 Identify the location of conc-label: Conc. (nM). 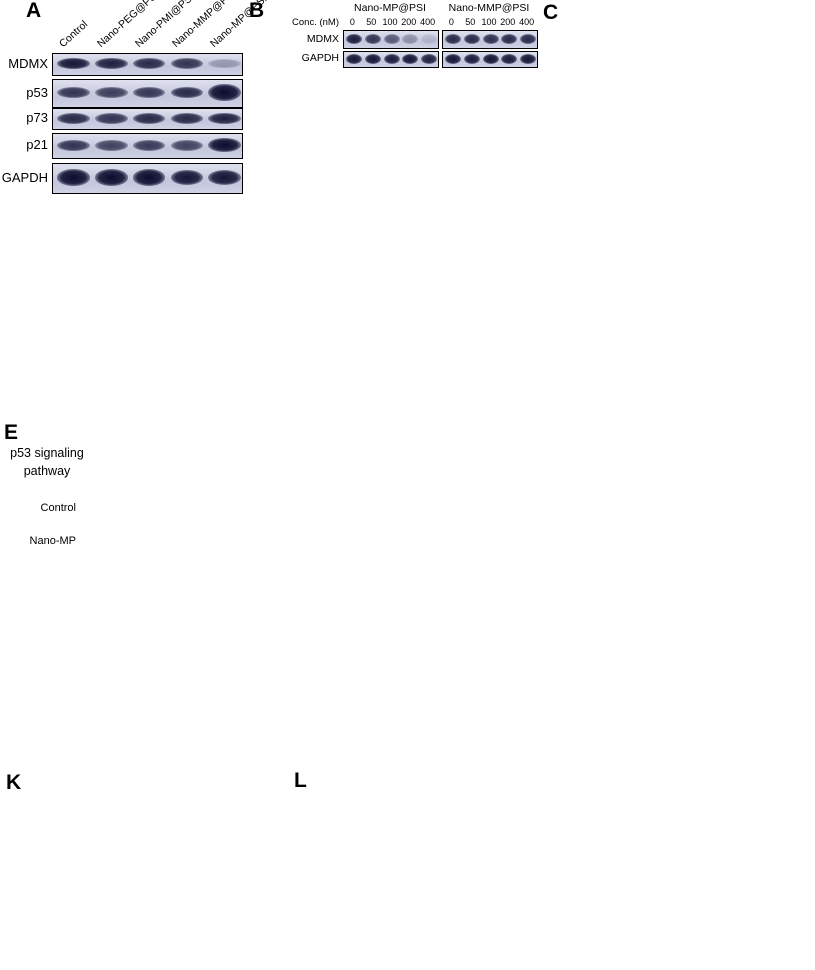
(315, 22).